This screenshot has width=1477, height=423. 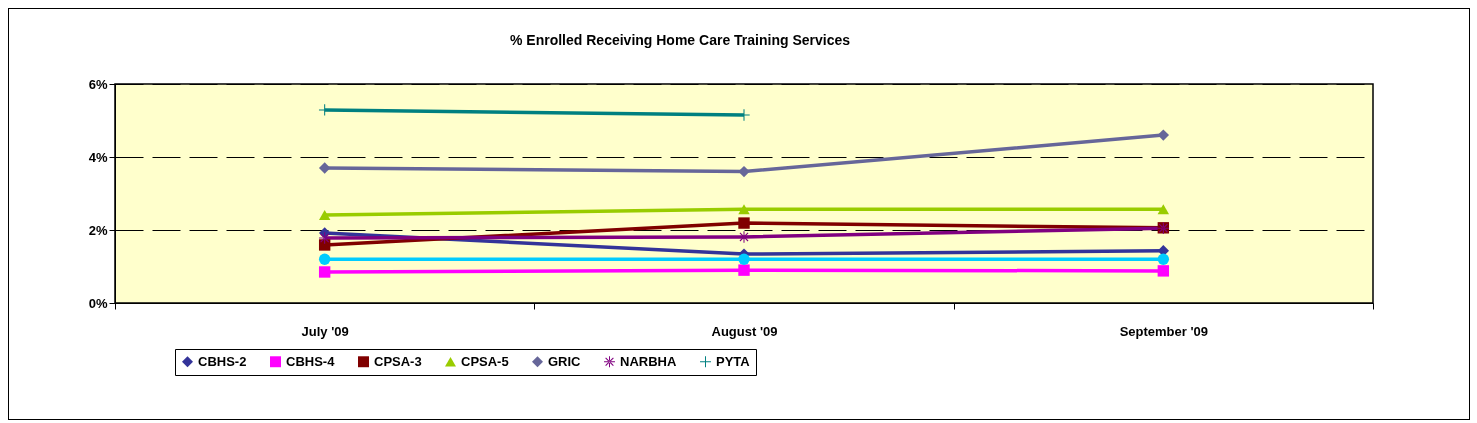 What do you see at coordinates (485, 361) in the screenshot?
I see `legend-label: CPSA-5` at bounding box center [485, 361].